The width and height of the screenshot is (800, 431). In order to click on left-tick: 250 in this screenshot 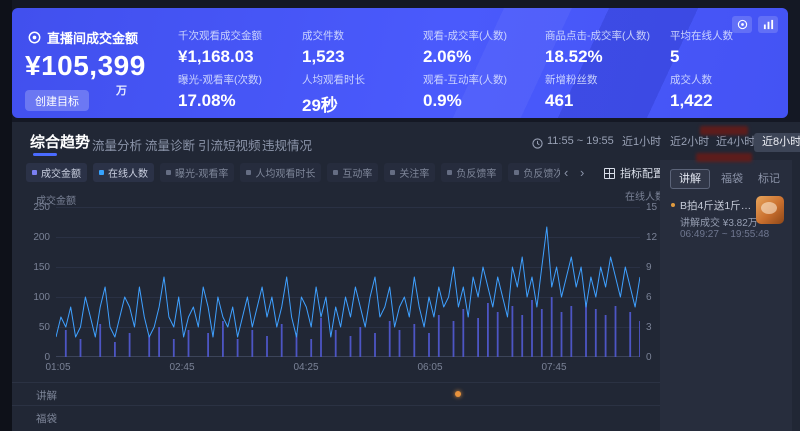, I will do `click(41, 207)`.